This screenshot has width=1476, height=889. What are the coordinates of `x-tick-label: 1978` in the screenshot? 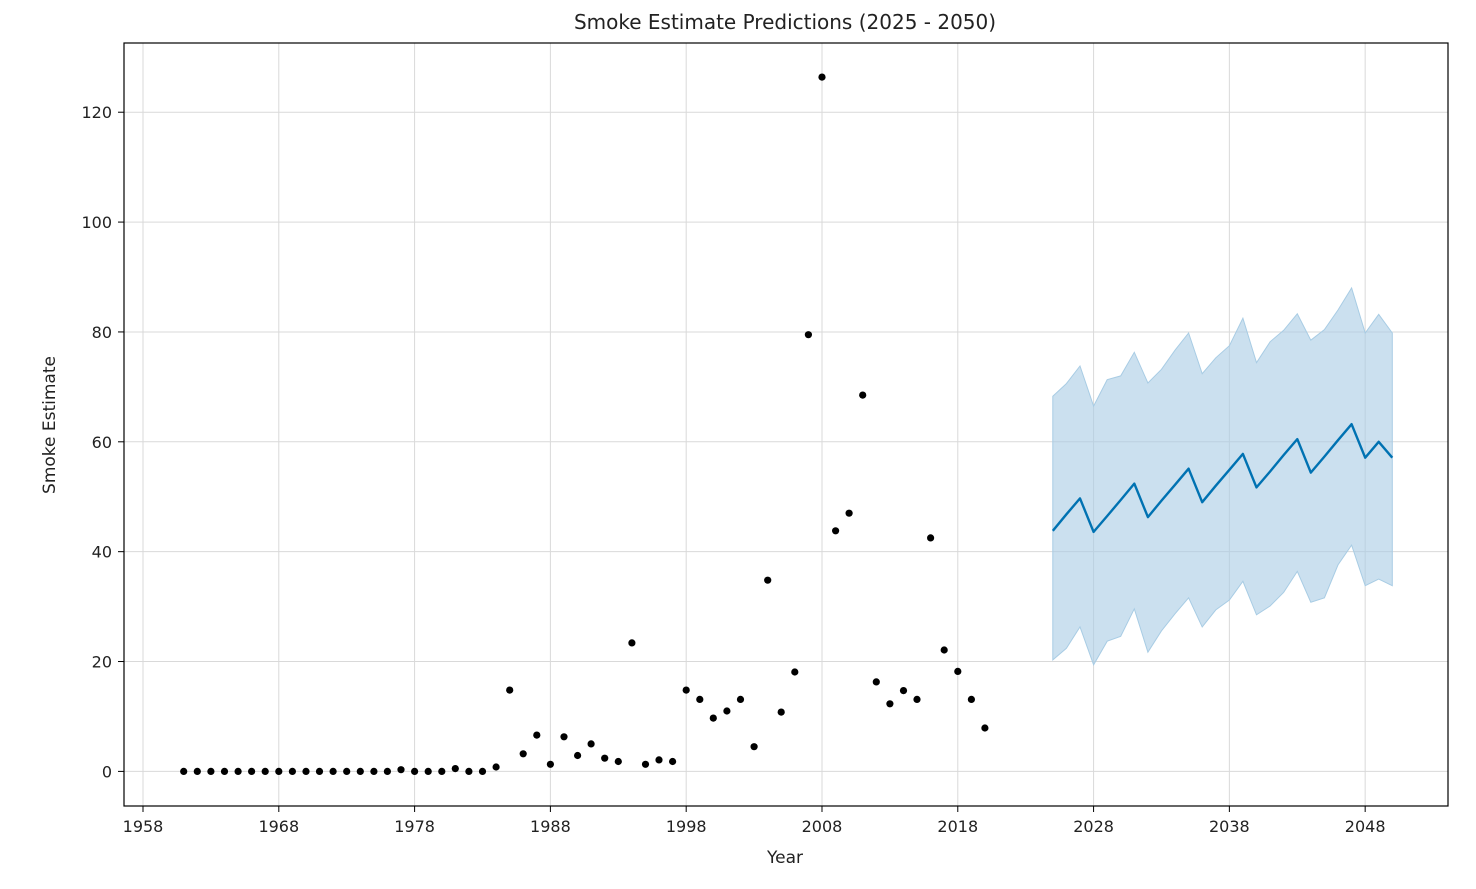 It's located at (414, 826).